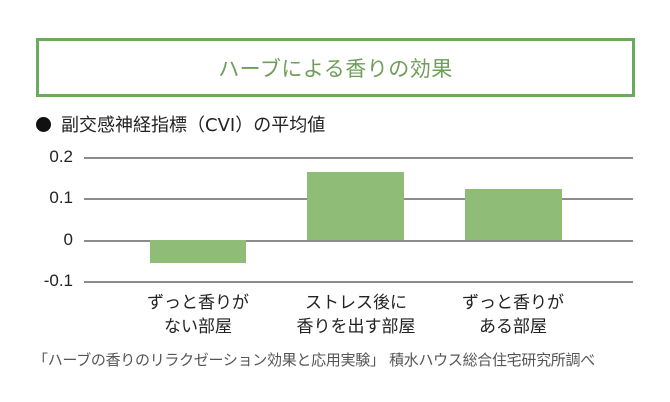 Image resolution: width=670 pixels, height=402 pixels. I want to click on chart-title: ハーブによる香りの効果, so click(335, 68).